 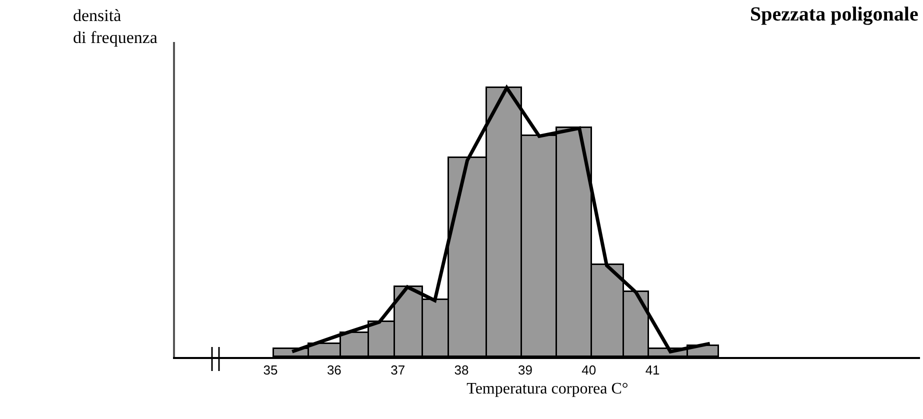 I want to click on x-tick-label: 35, so click(x=270, y=370).